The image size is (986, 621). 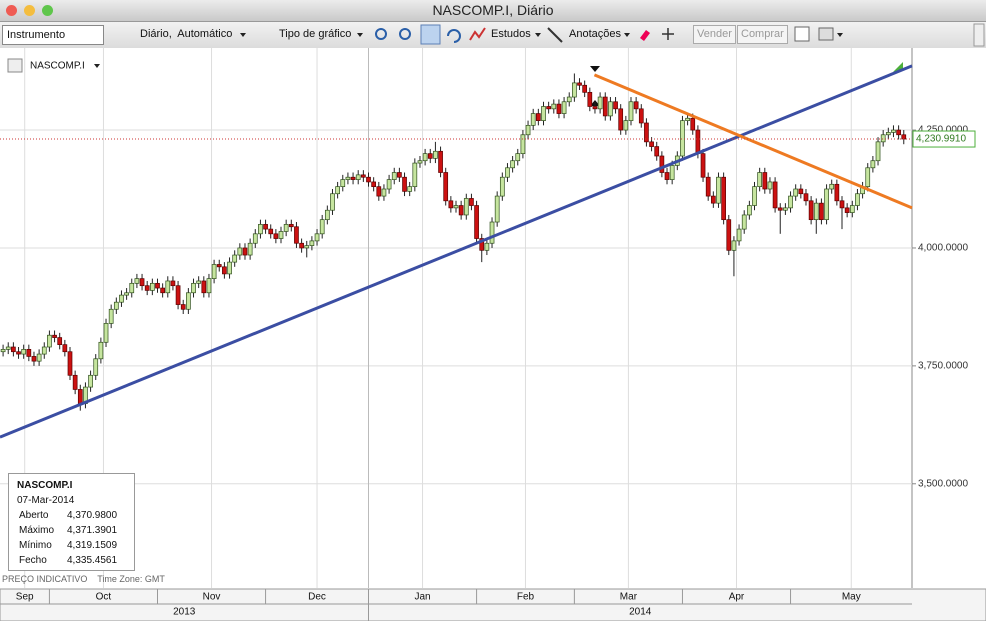 What do you see at coordinates (511, 34) in the screenshot?
I see `studies-dropdown: Estudos` at bounding box center [511, 34].